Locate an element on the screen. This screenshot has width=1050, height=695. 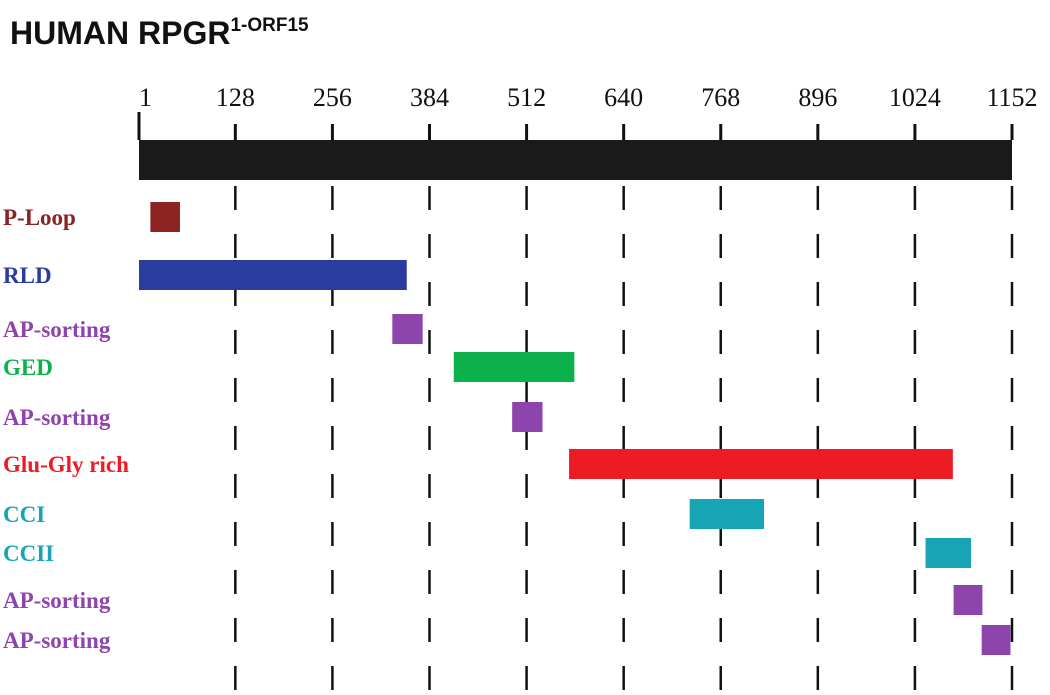
axis-tick-label: 512 is located at coordinates (526, 97).